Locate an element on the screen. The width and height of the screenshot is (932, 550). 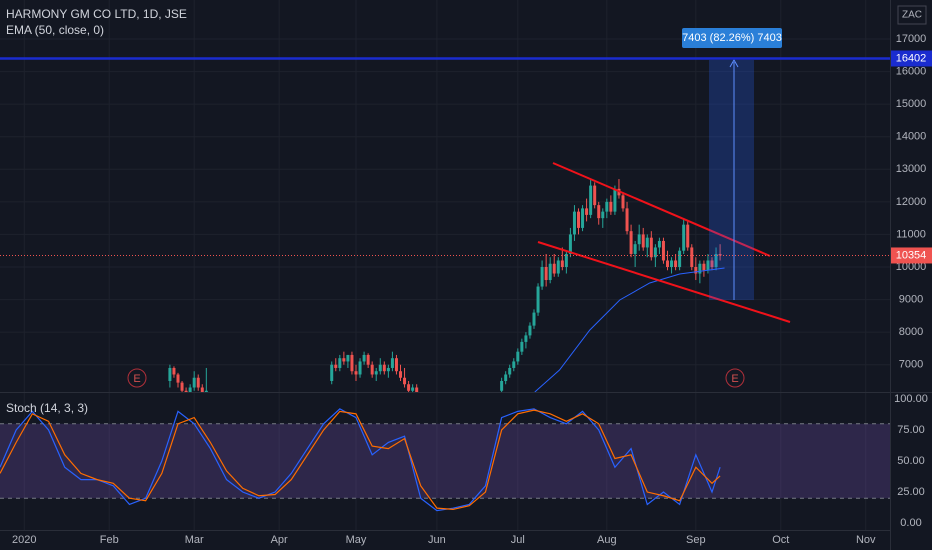
y-tick-label: 7000 is located at coordinates (911, 365).